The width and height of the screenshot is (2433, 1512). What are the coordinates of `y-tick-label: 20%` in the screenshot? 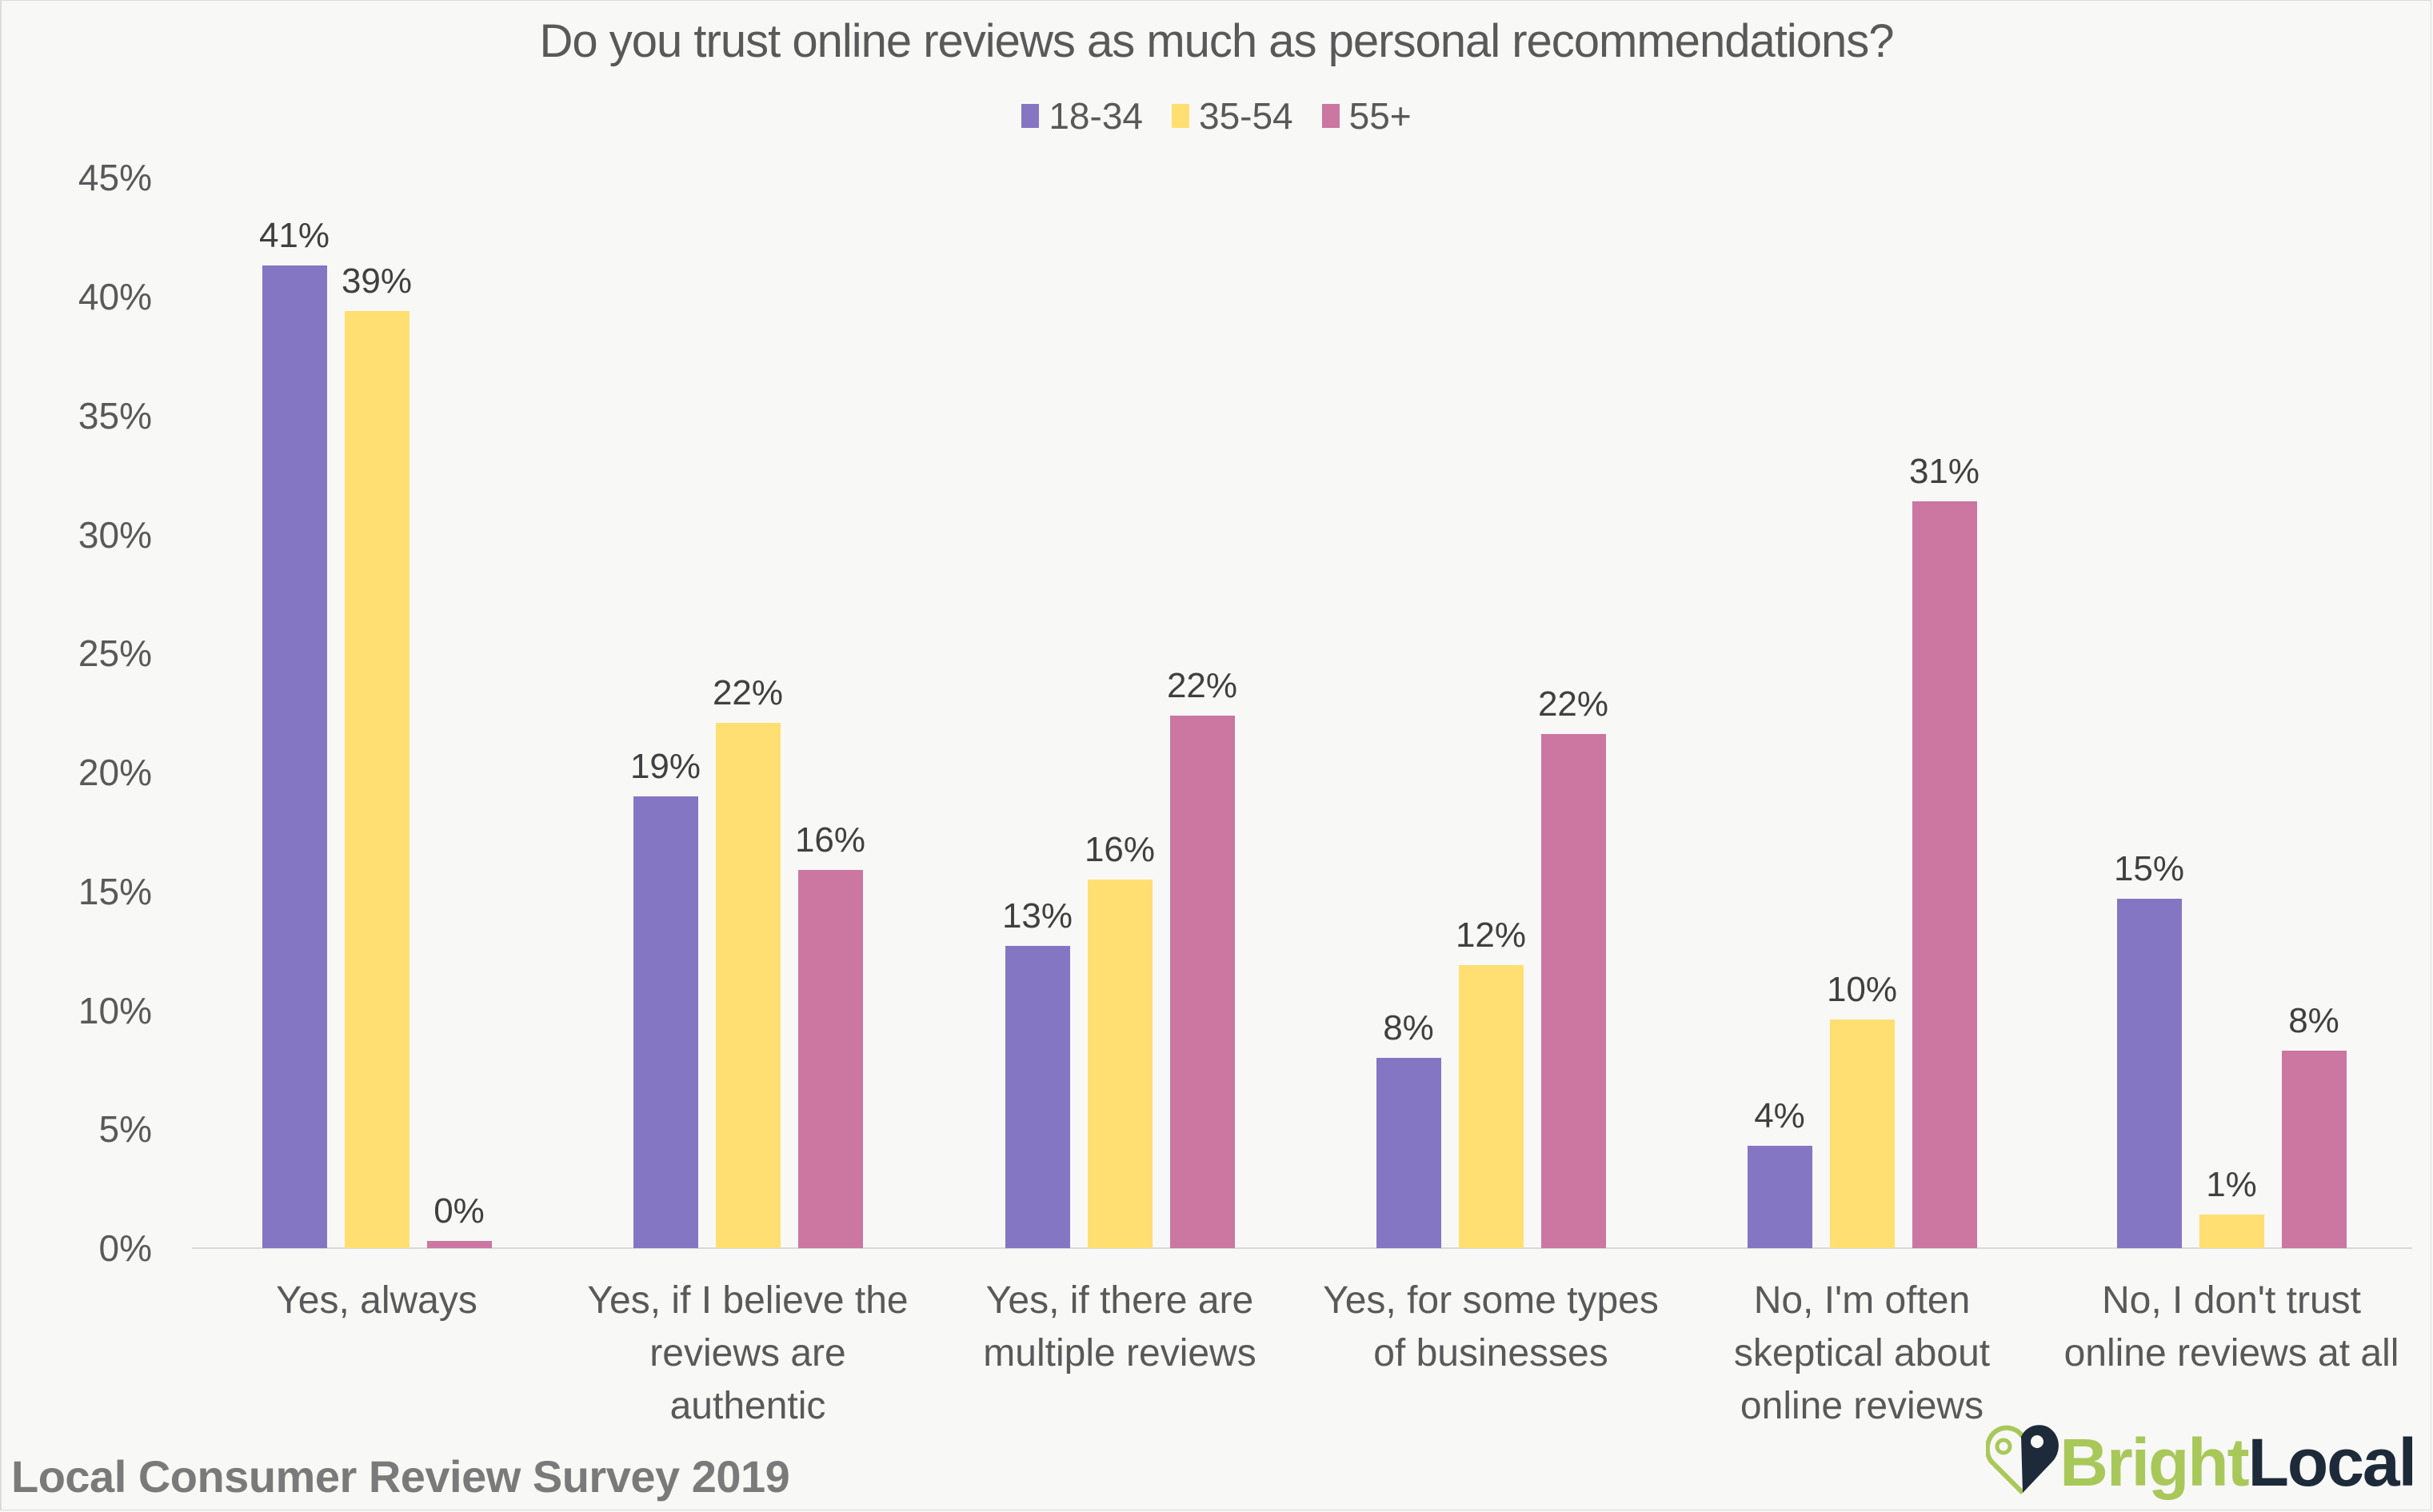 It's located at (115, 772).